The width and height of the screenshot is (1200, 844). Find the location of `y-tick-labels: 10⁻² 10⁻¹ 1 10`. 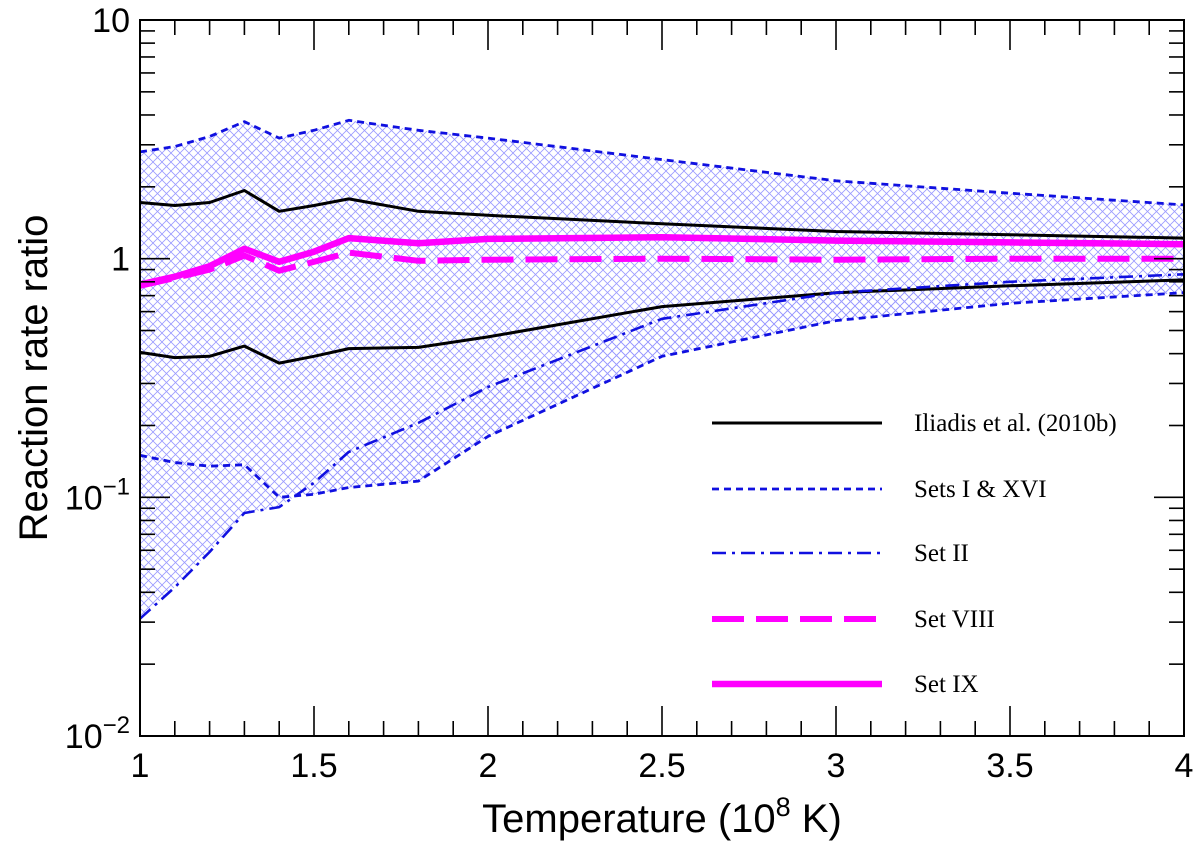

y-tick-labels: 10⁻² 10⁻¹ 1 10 is located at coordinates (97, 379).